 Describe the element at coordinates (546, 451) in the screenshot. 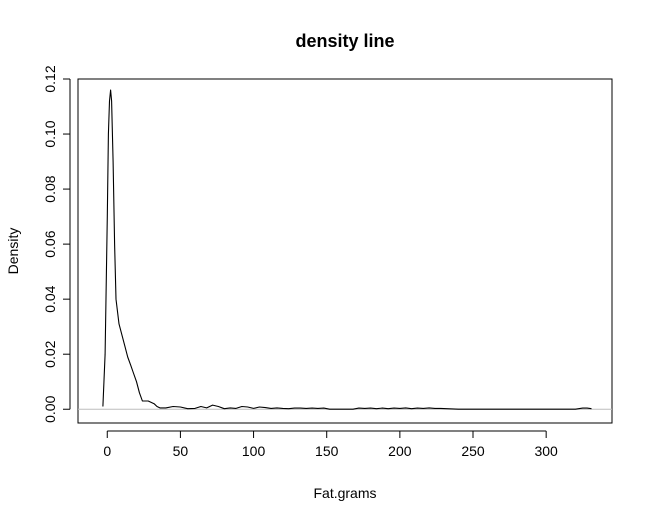

I see `x-tick-label: 300` at that location.